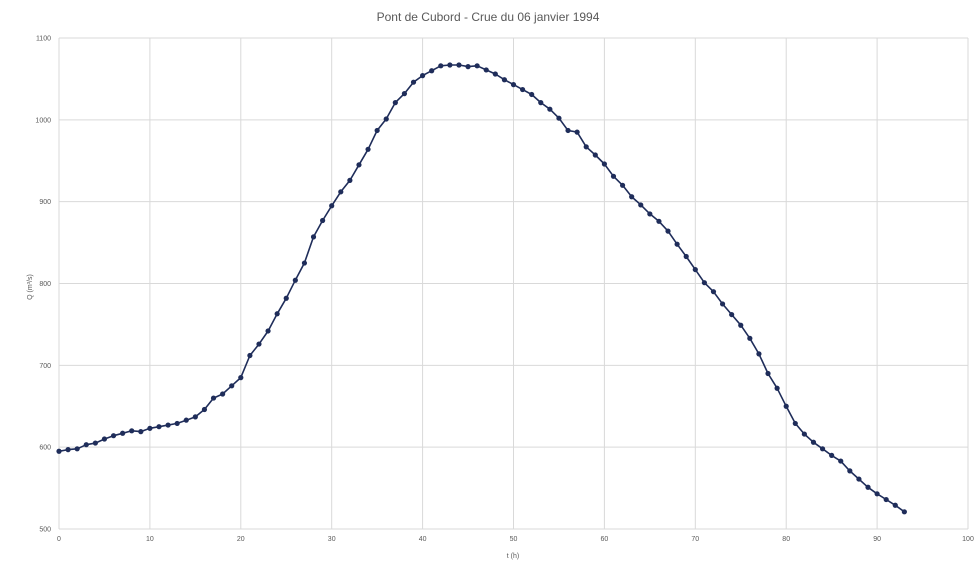 The width and height of the screenshot is (976, 567). What do you see at coordinates (514, 539) in the screenshot?
I see `x-tick-label: 50` at bounding box center [514, 539].